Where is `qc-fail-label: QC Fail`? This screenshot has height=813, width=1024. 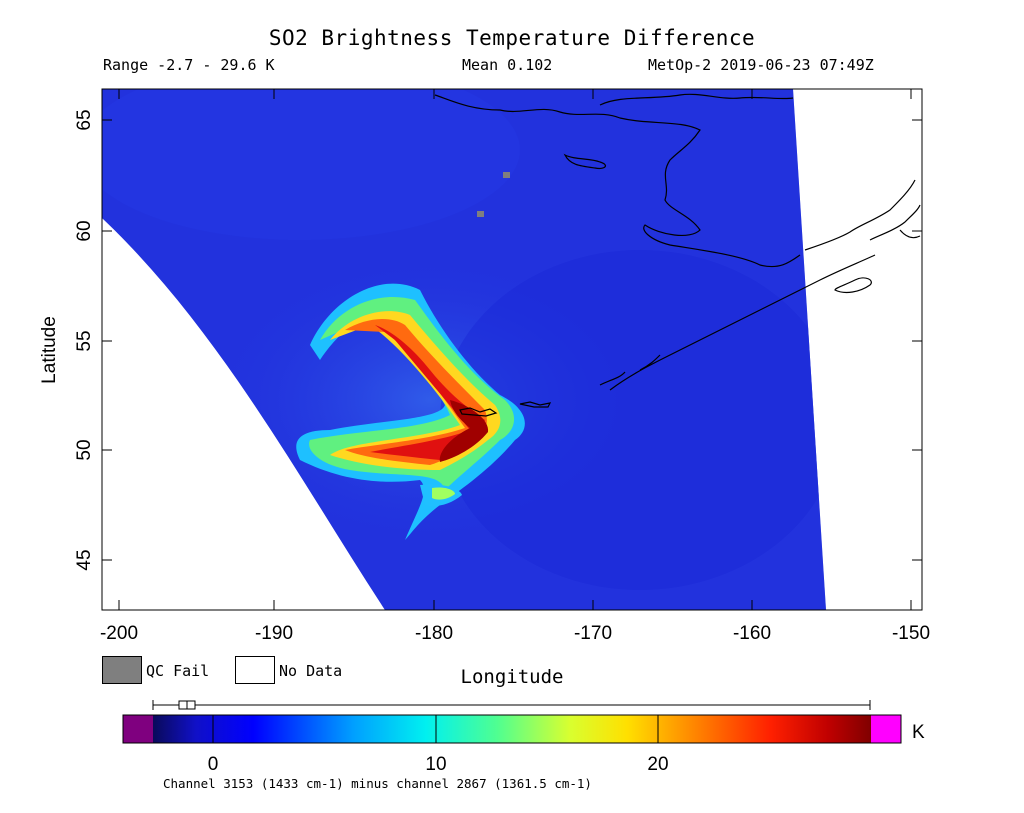 qc-fail-label: QC Fail is located at coordinates (178, 671).